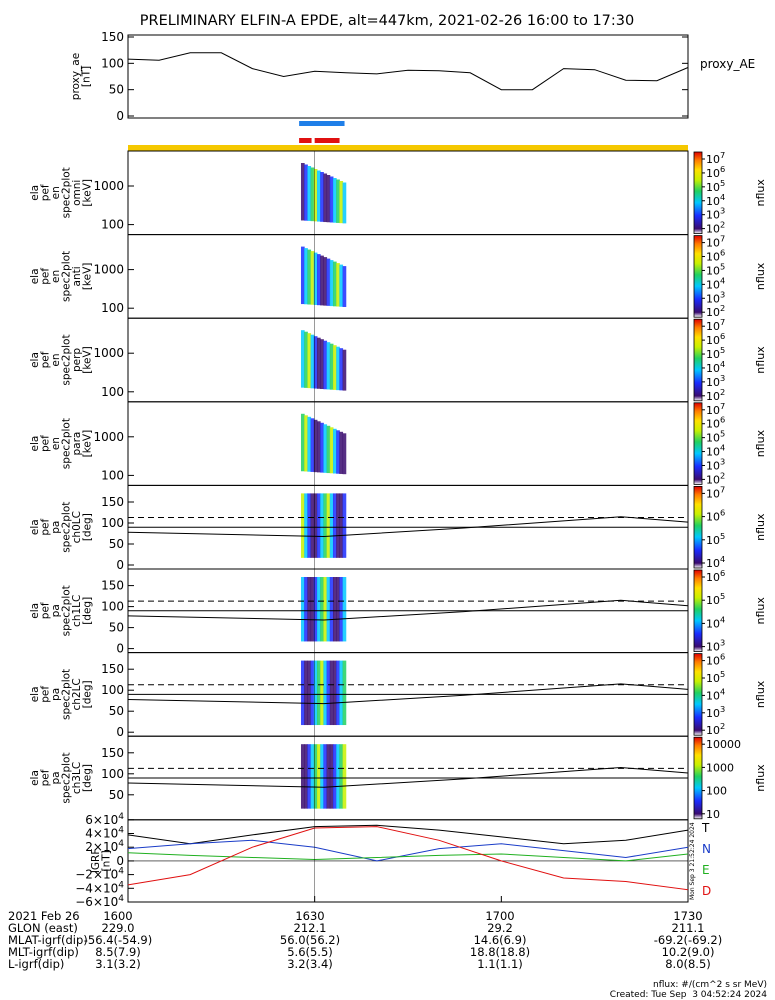 The height and width of the screenshot is (1000, 775). What do you see at coordinates (118, 952) in the screenshot?
I see `footer-row-value: 8.5(7.9)` at bounding box center [118, 952].